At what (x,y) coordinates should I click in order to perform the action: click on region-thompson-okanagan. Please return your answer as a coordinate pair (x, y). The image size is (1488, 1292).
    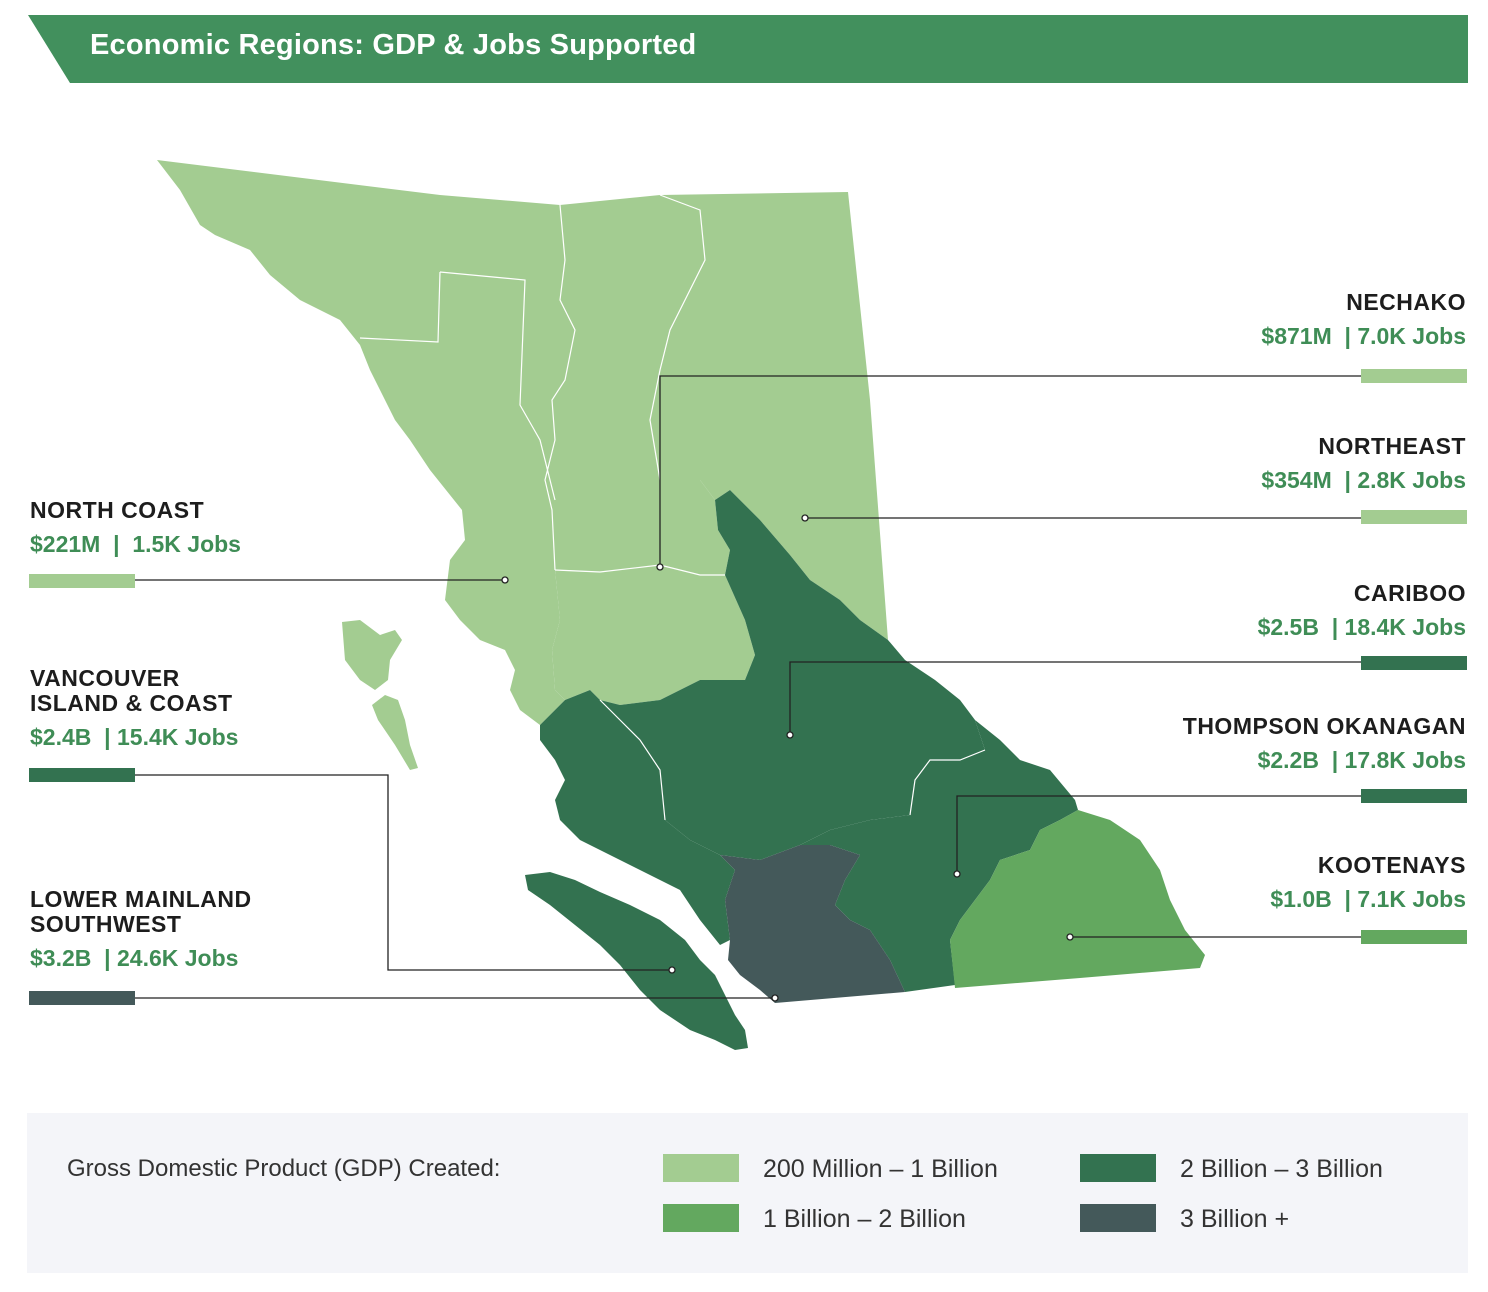
    Looking at the image, I should click on (939, 856).